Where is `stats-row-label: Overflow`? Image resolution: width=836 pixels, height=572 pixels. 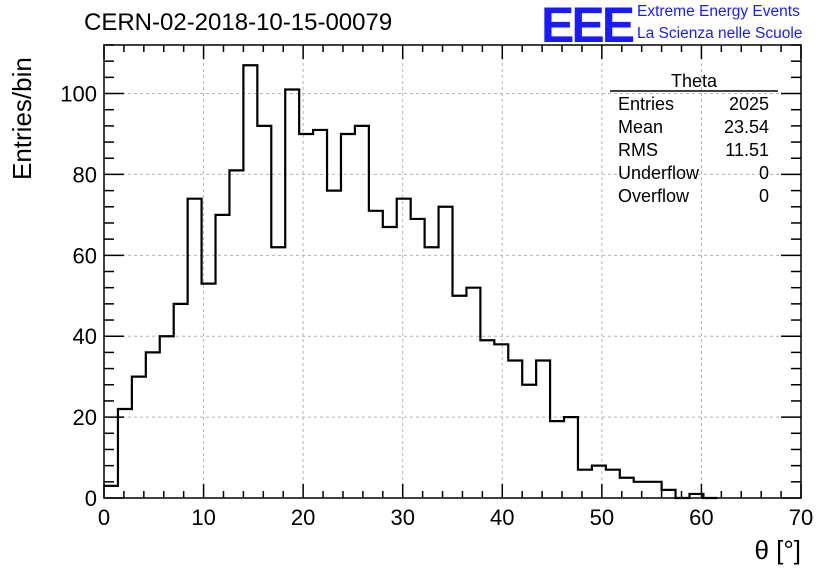
stats-row-label: Overflow is located at coordinates (654, 196).